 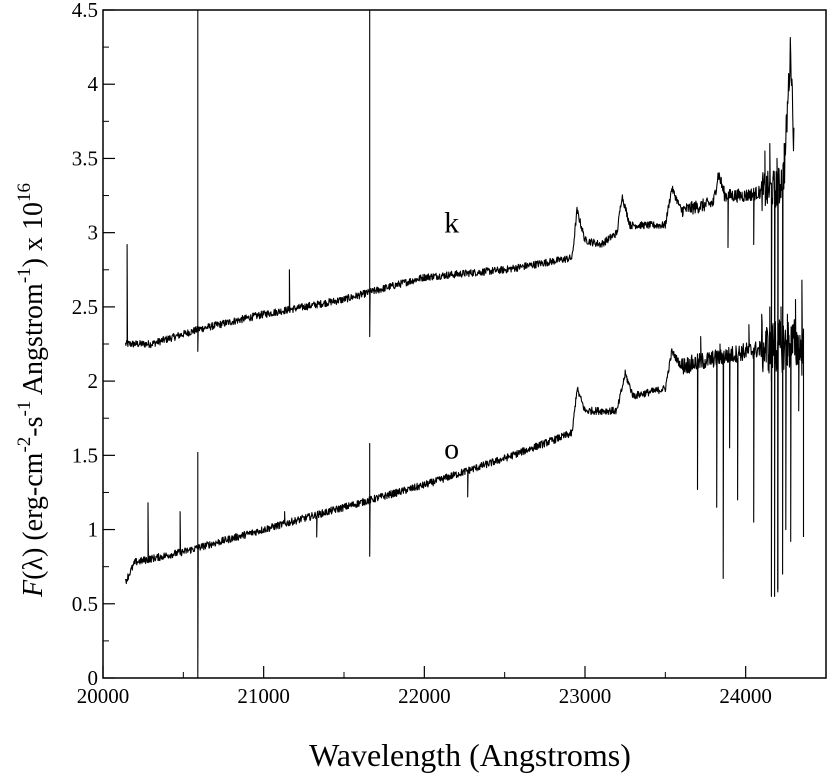 What do you see at coordinates (33, 234) in the screenshot?
I see `y-axis-title-unit-end: ) x 10` at bounding box center [33, 234].